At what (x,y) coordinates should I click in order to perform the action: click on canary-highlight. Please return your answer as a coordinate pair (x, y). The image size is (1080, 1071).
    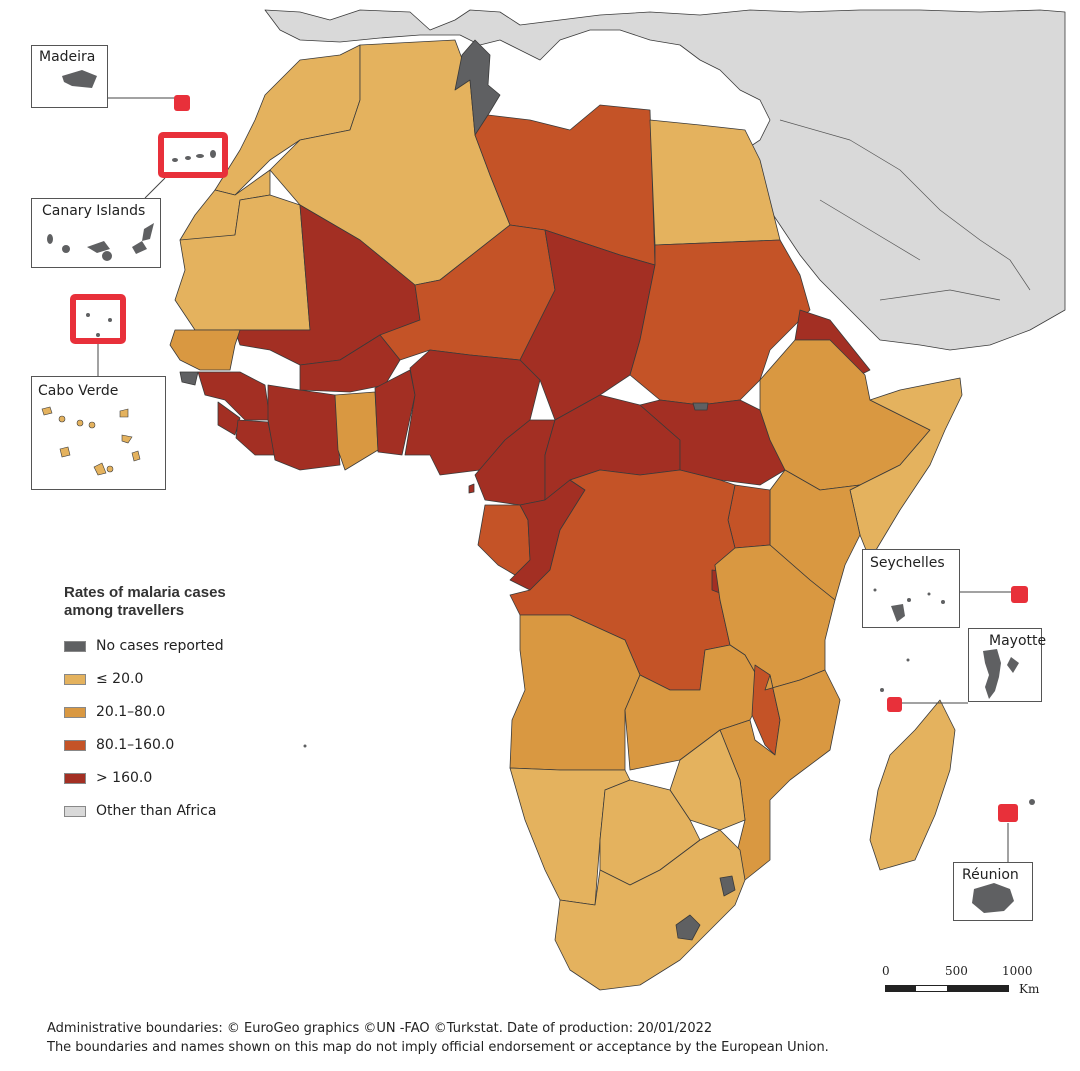
    Looking at the image, I should click on (193, 155).